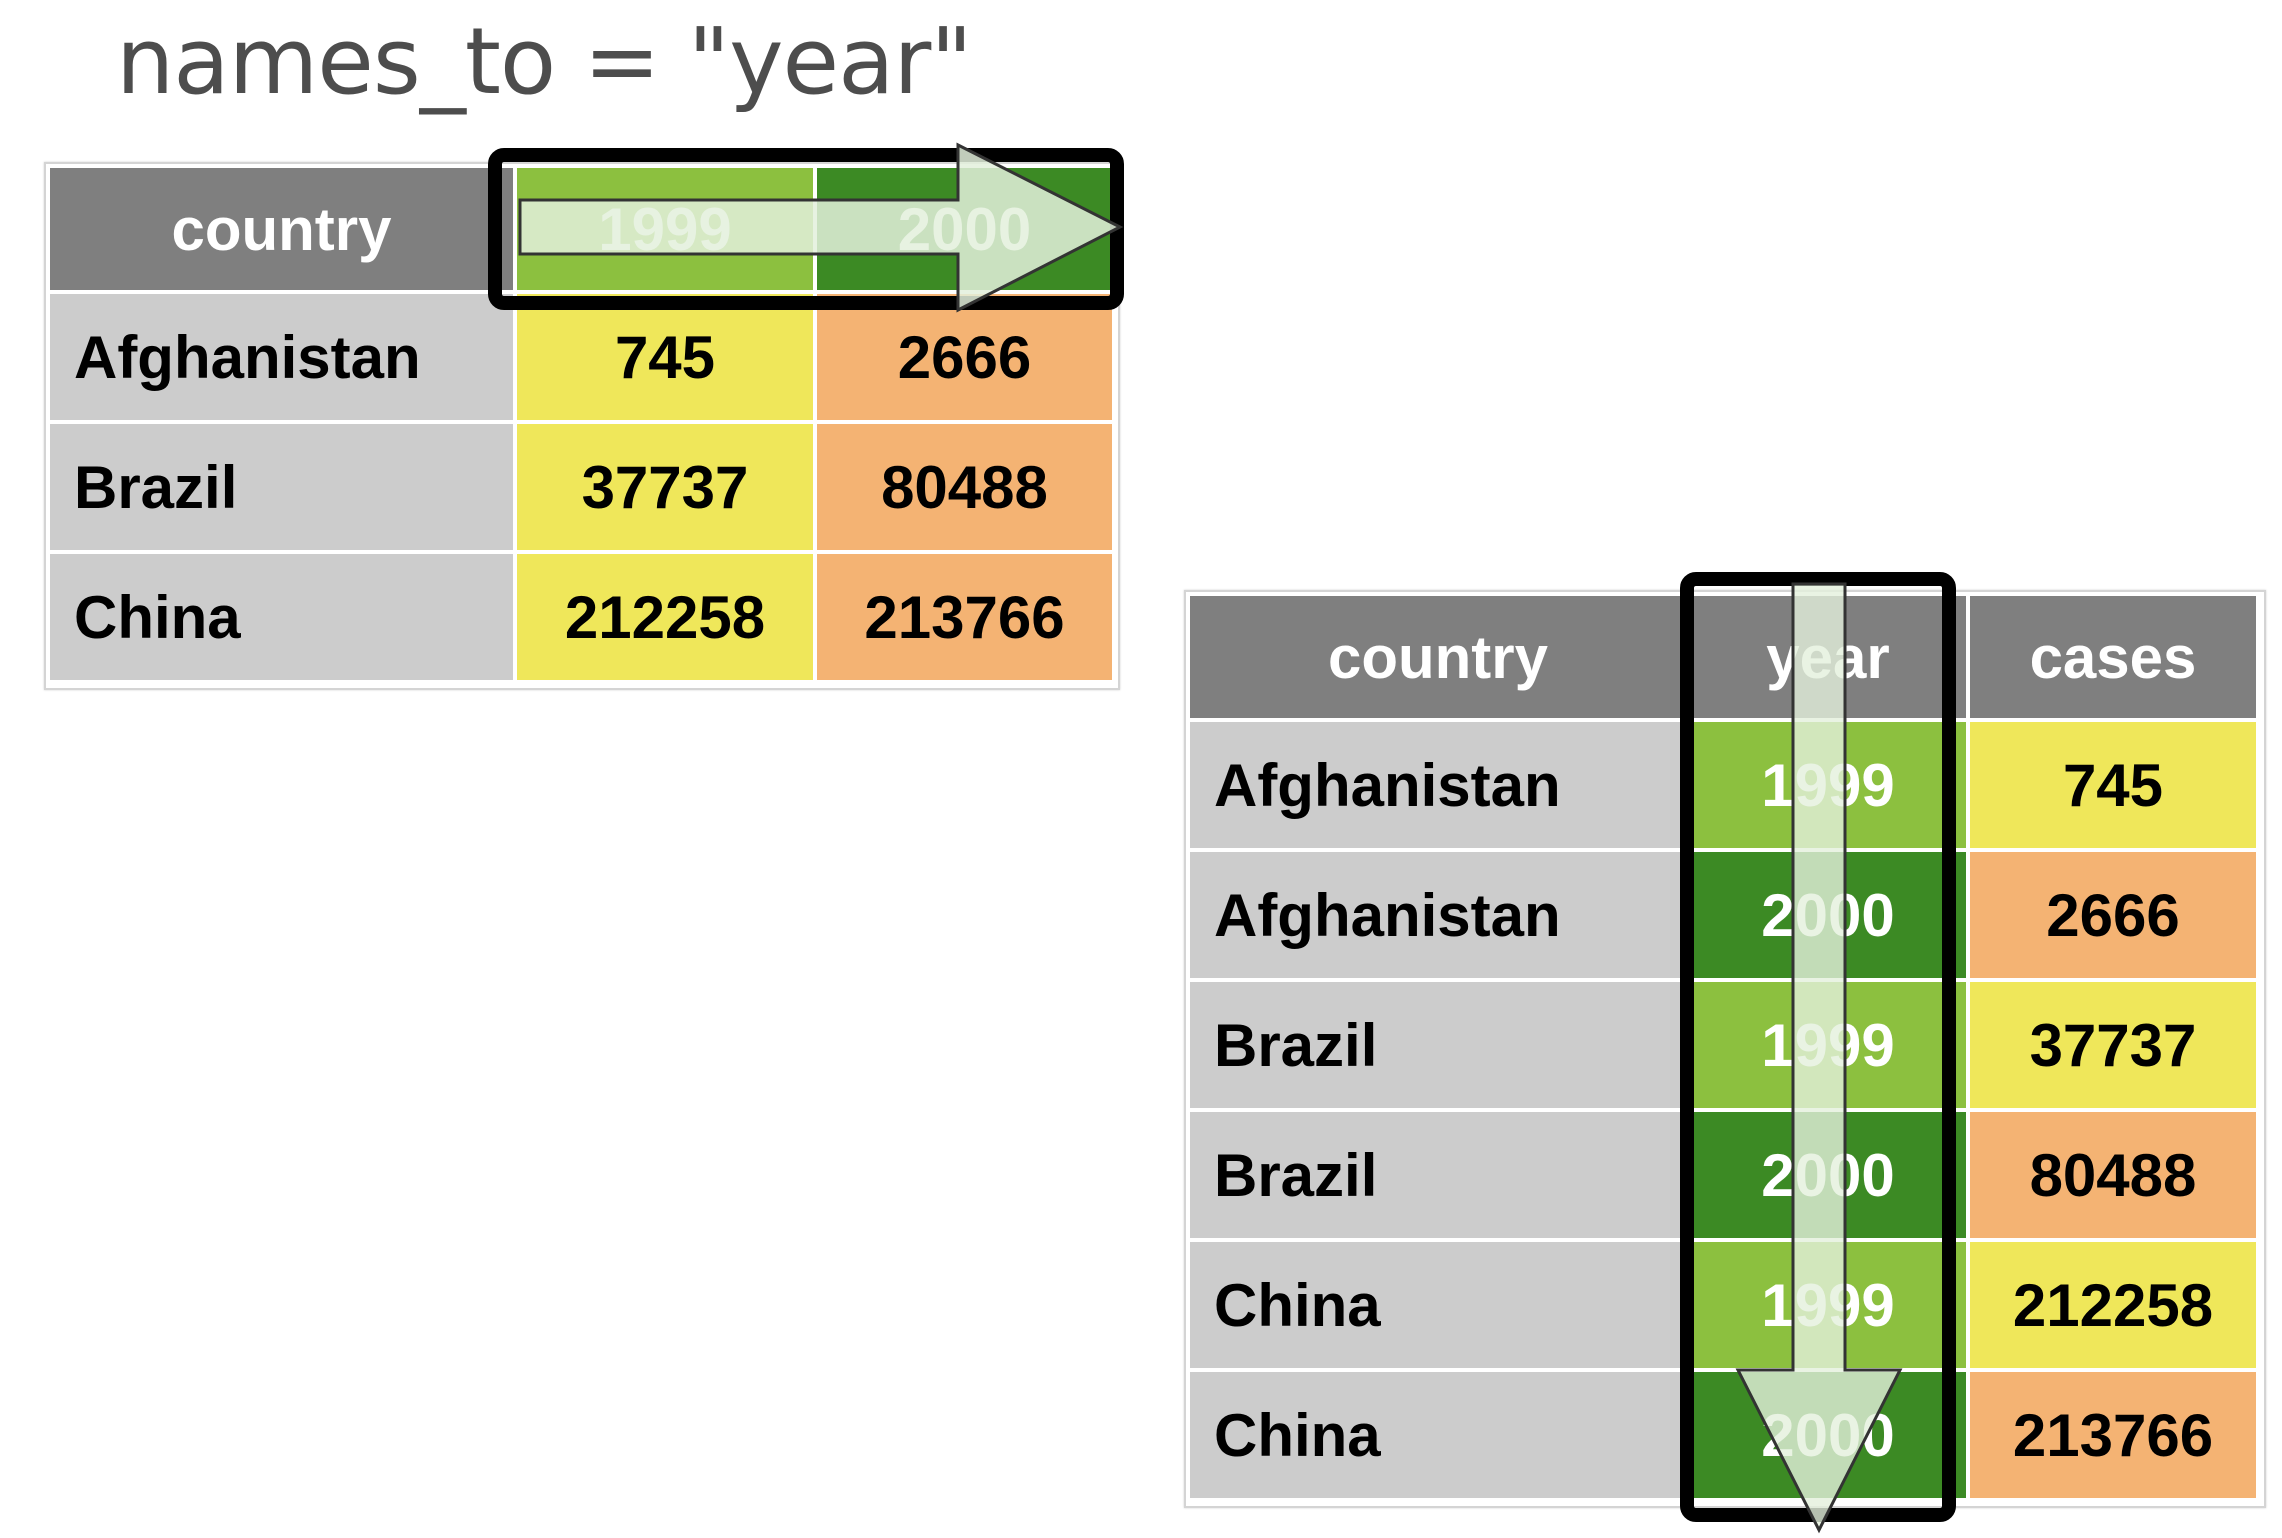 This screenshot has height=1538, width=2282. Describe the element at coordinates (281, 229) in the screenshot. I see `wide-header-country: country` at that location.